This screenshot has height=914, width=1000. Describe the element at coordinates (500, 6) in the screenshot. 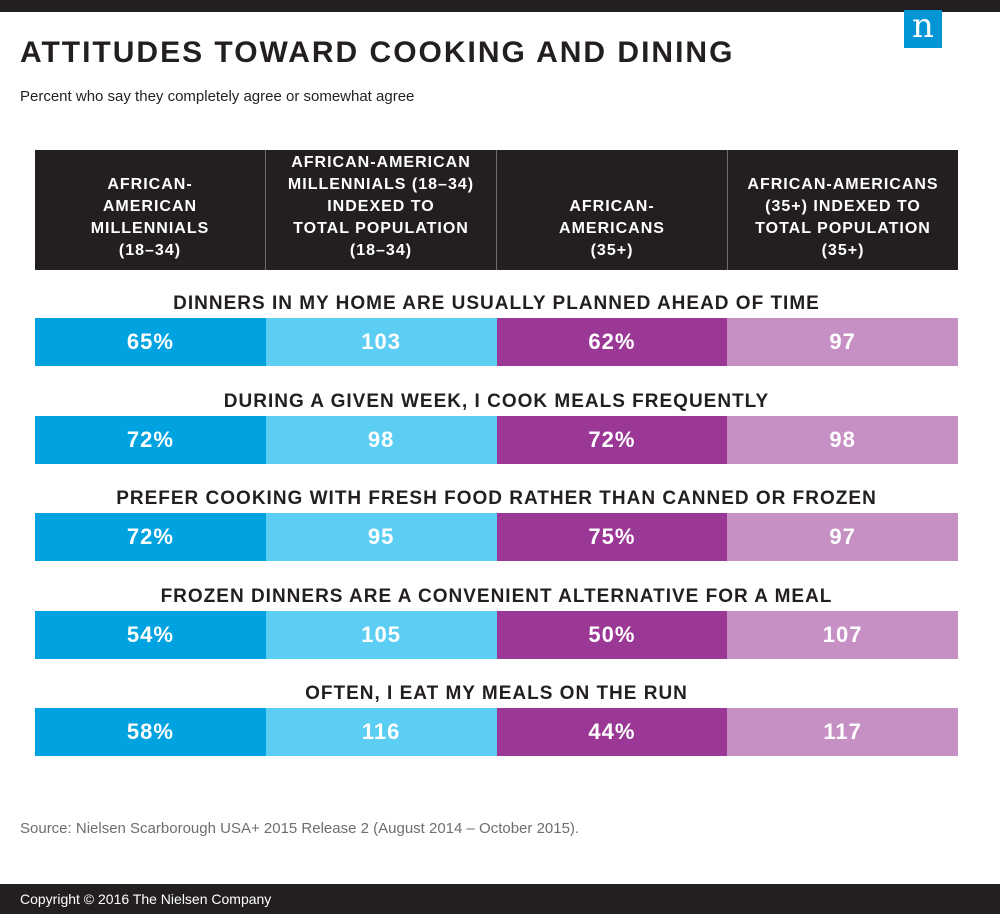

I see `top-bar` at that location.